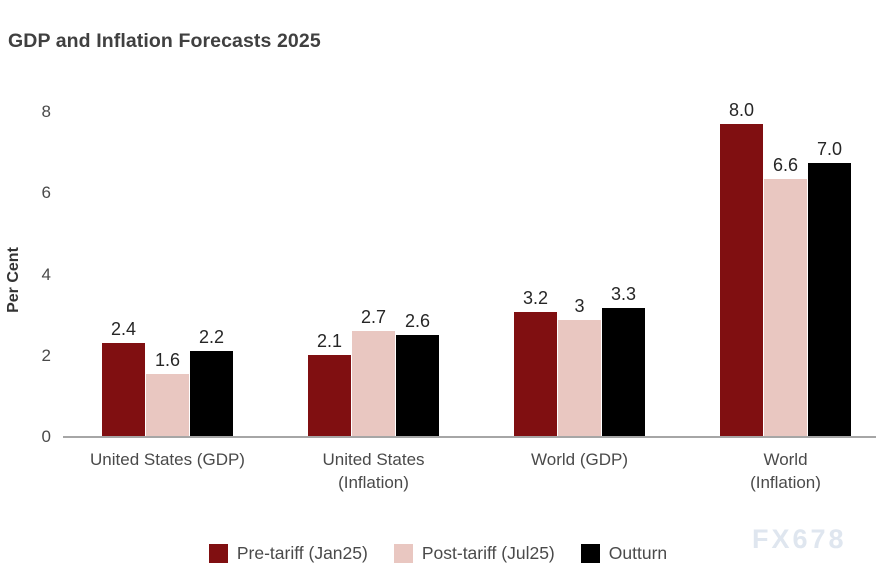 This screenshot has height=580, width=876. What do you see at coordinates (164, 41) in the screenshot?
I see `chart-title: GDP and Inflation Forecasts 2025` at bounding box center [164, 41].